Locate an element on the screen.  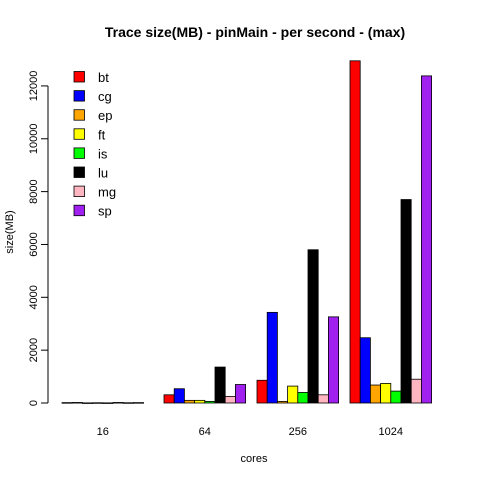
x-tick-label: 256 is located at coordinates (298, 432).